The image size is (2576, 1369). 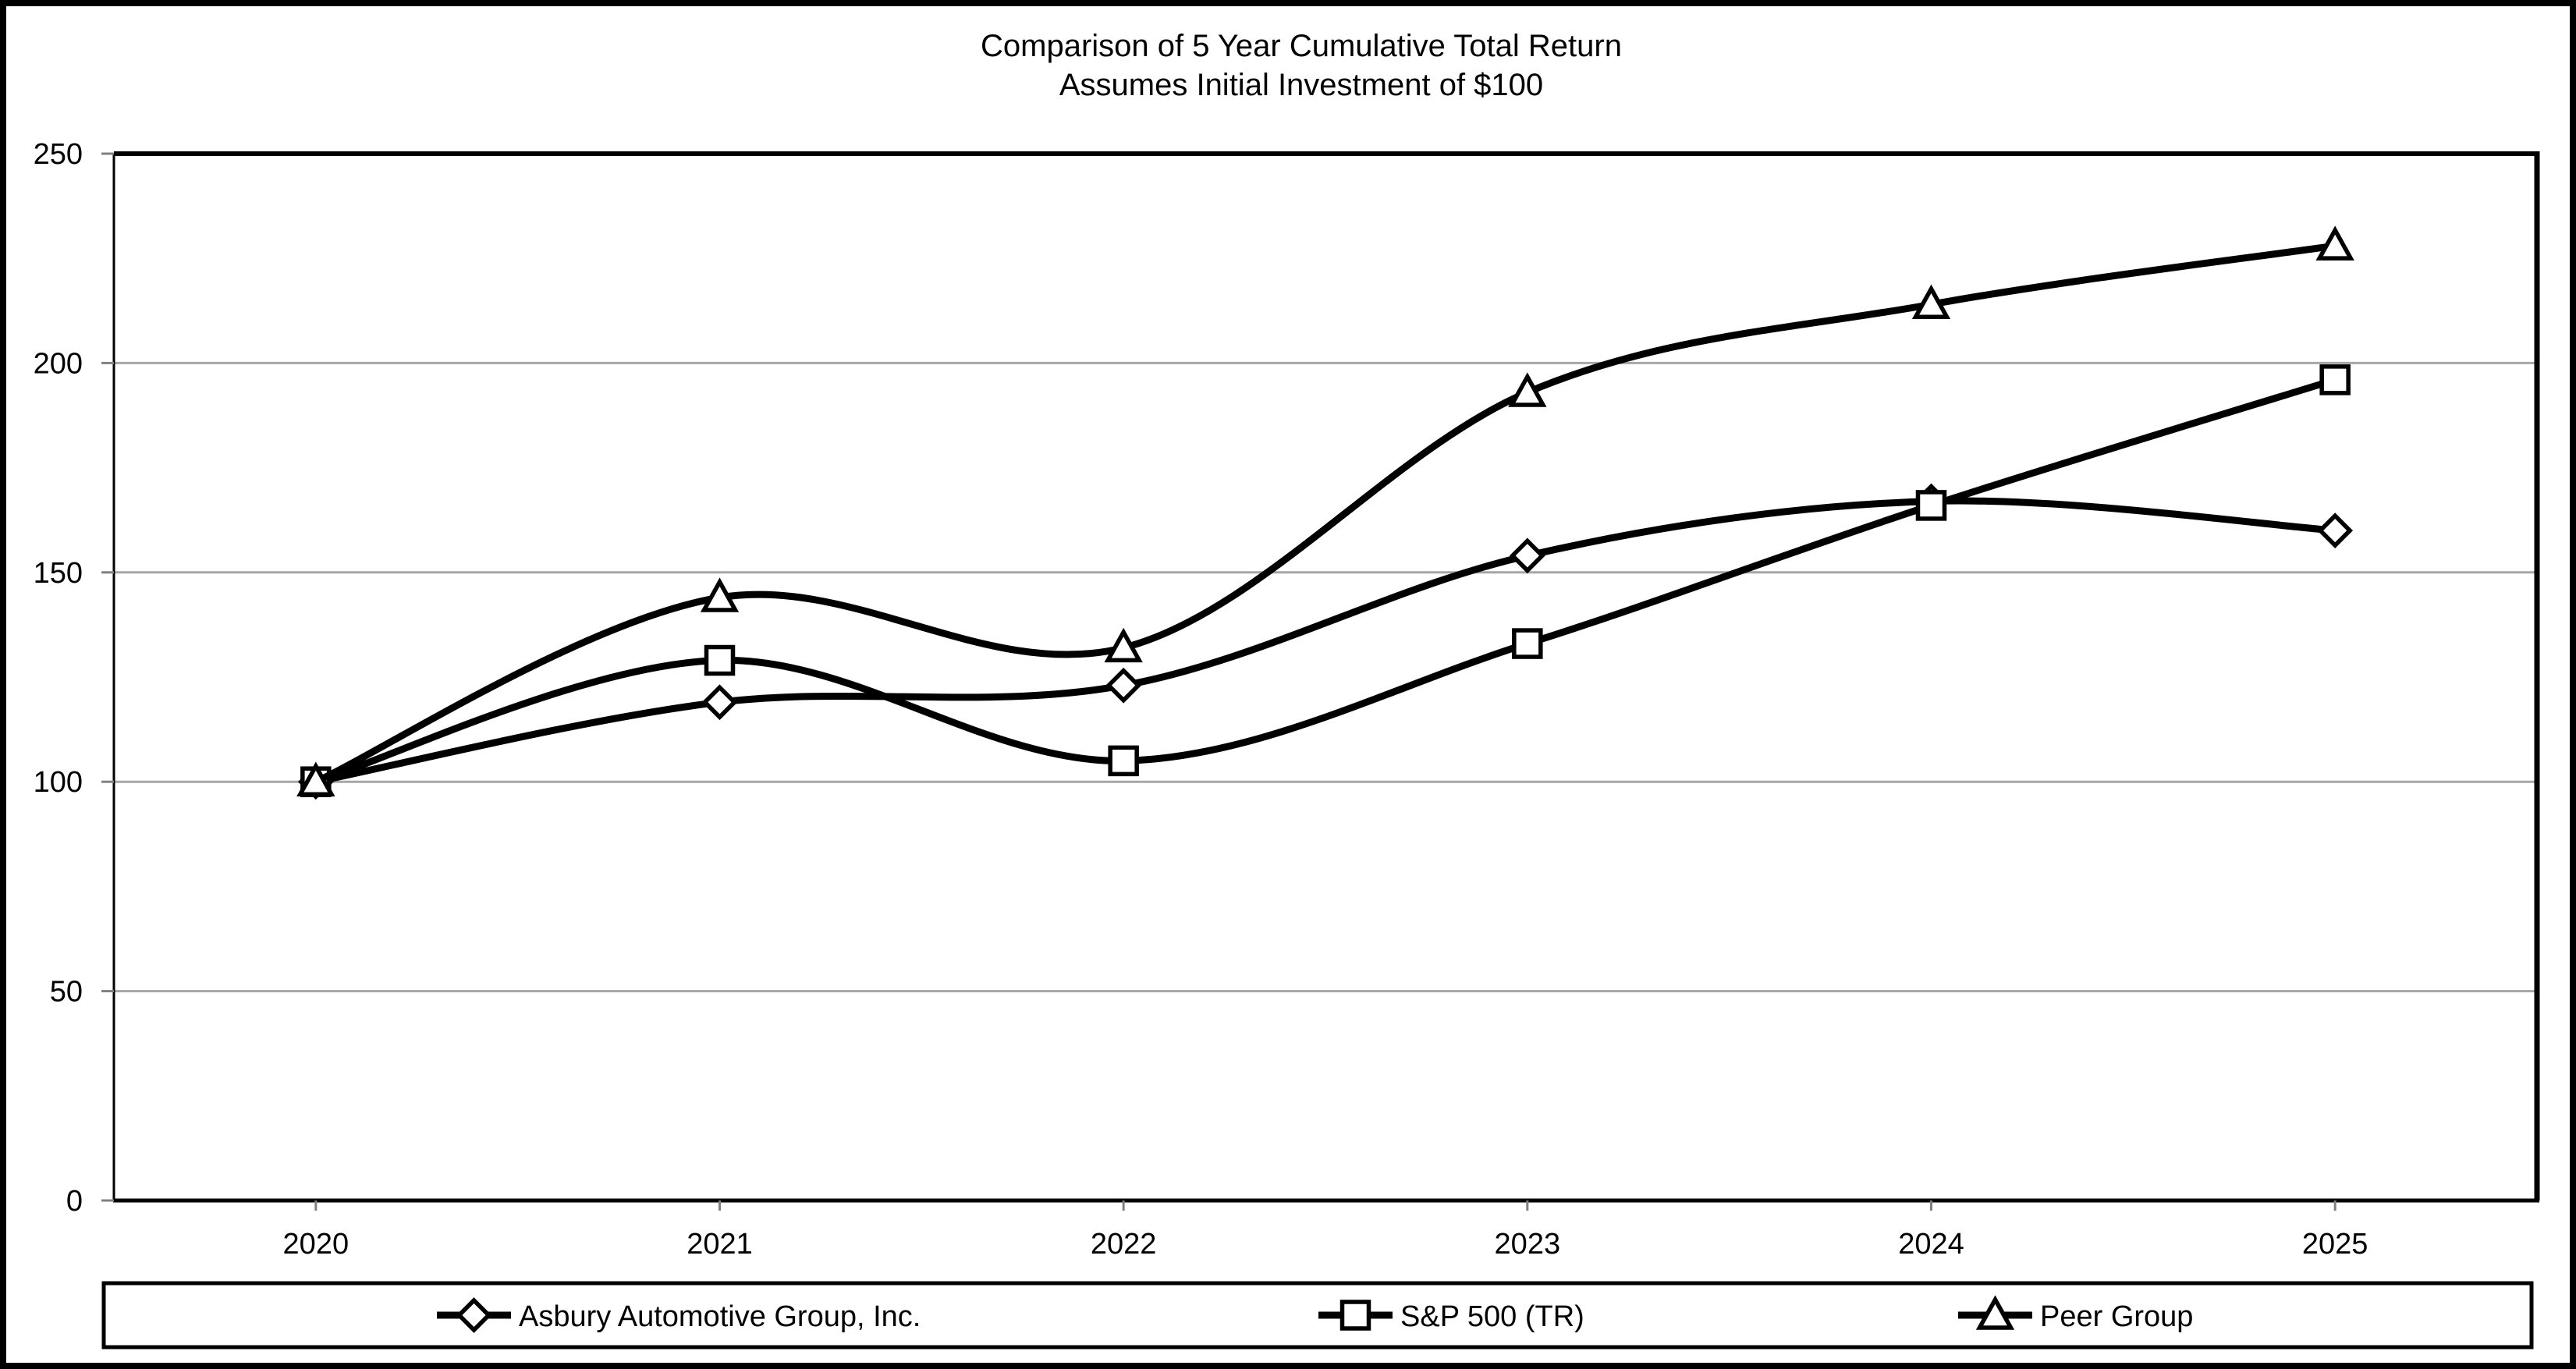 I want to click on x-tick-label-2021: 2021, so click(x=720, y=1244).